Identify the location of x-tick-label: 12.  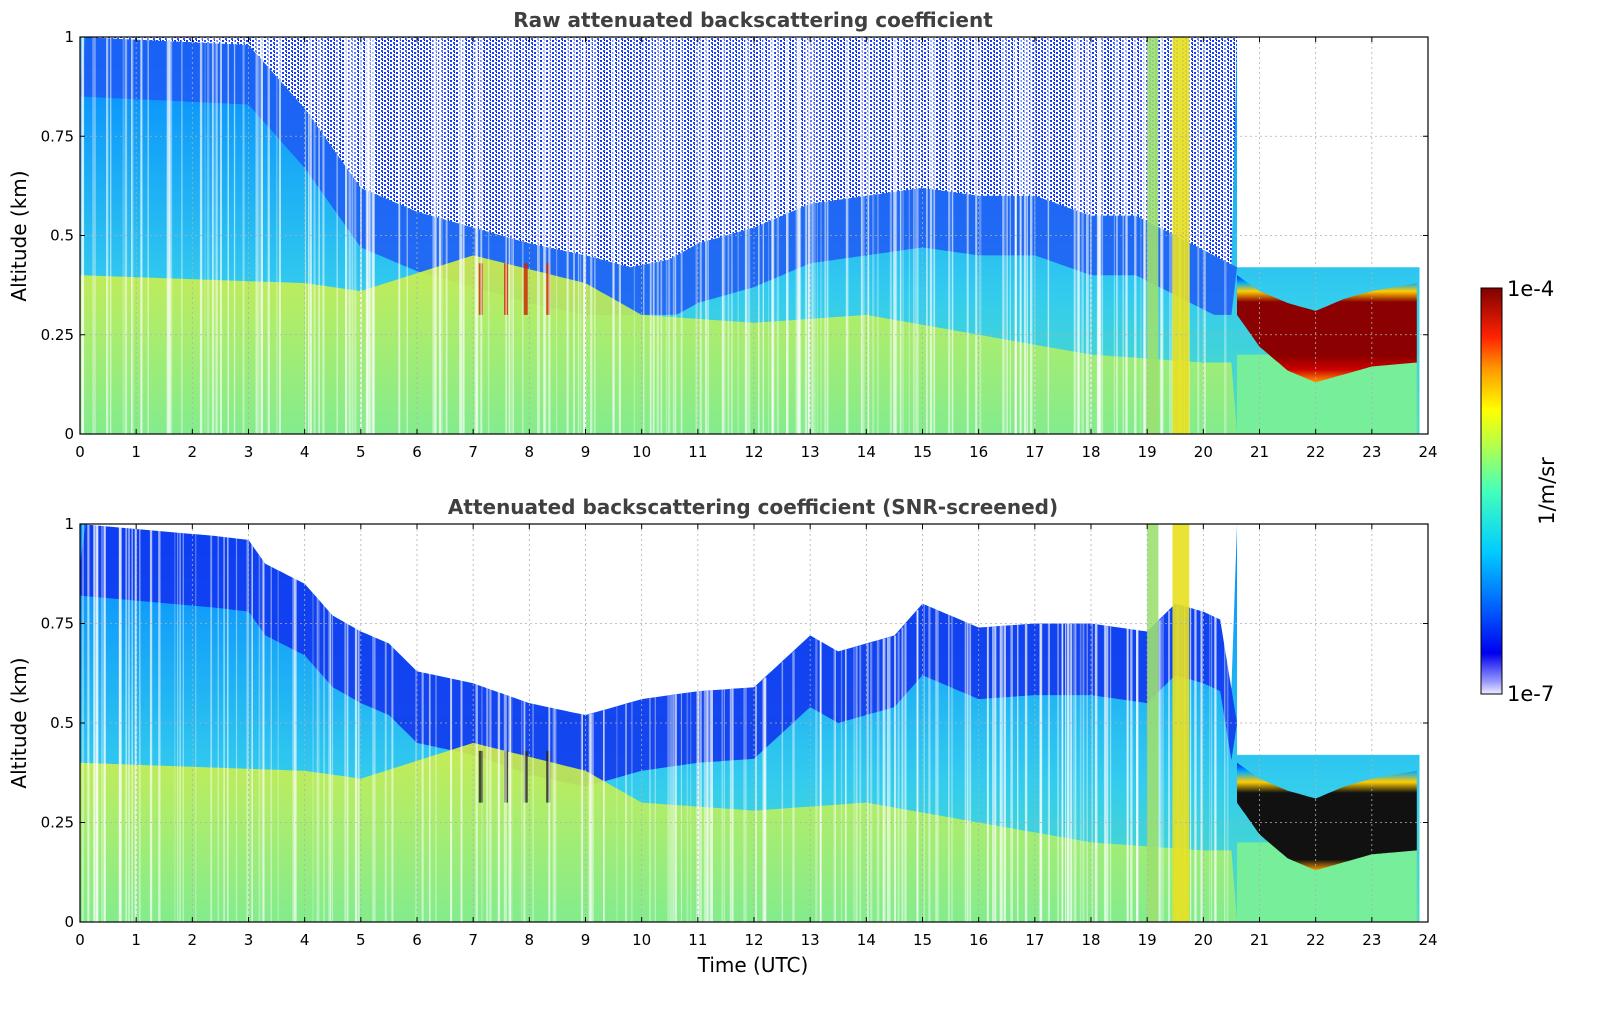
(753, 940).